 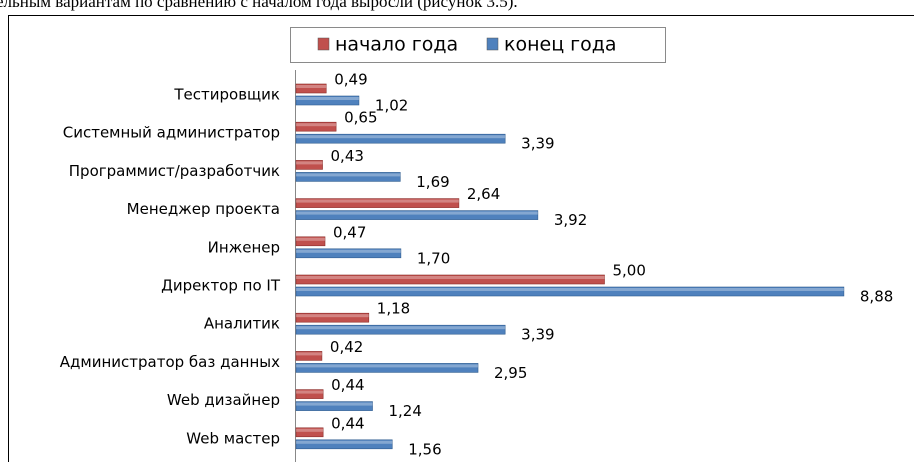 I want to click on data-label: 0,43, so click(x=347, y=156).